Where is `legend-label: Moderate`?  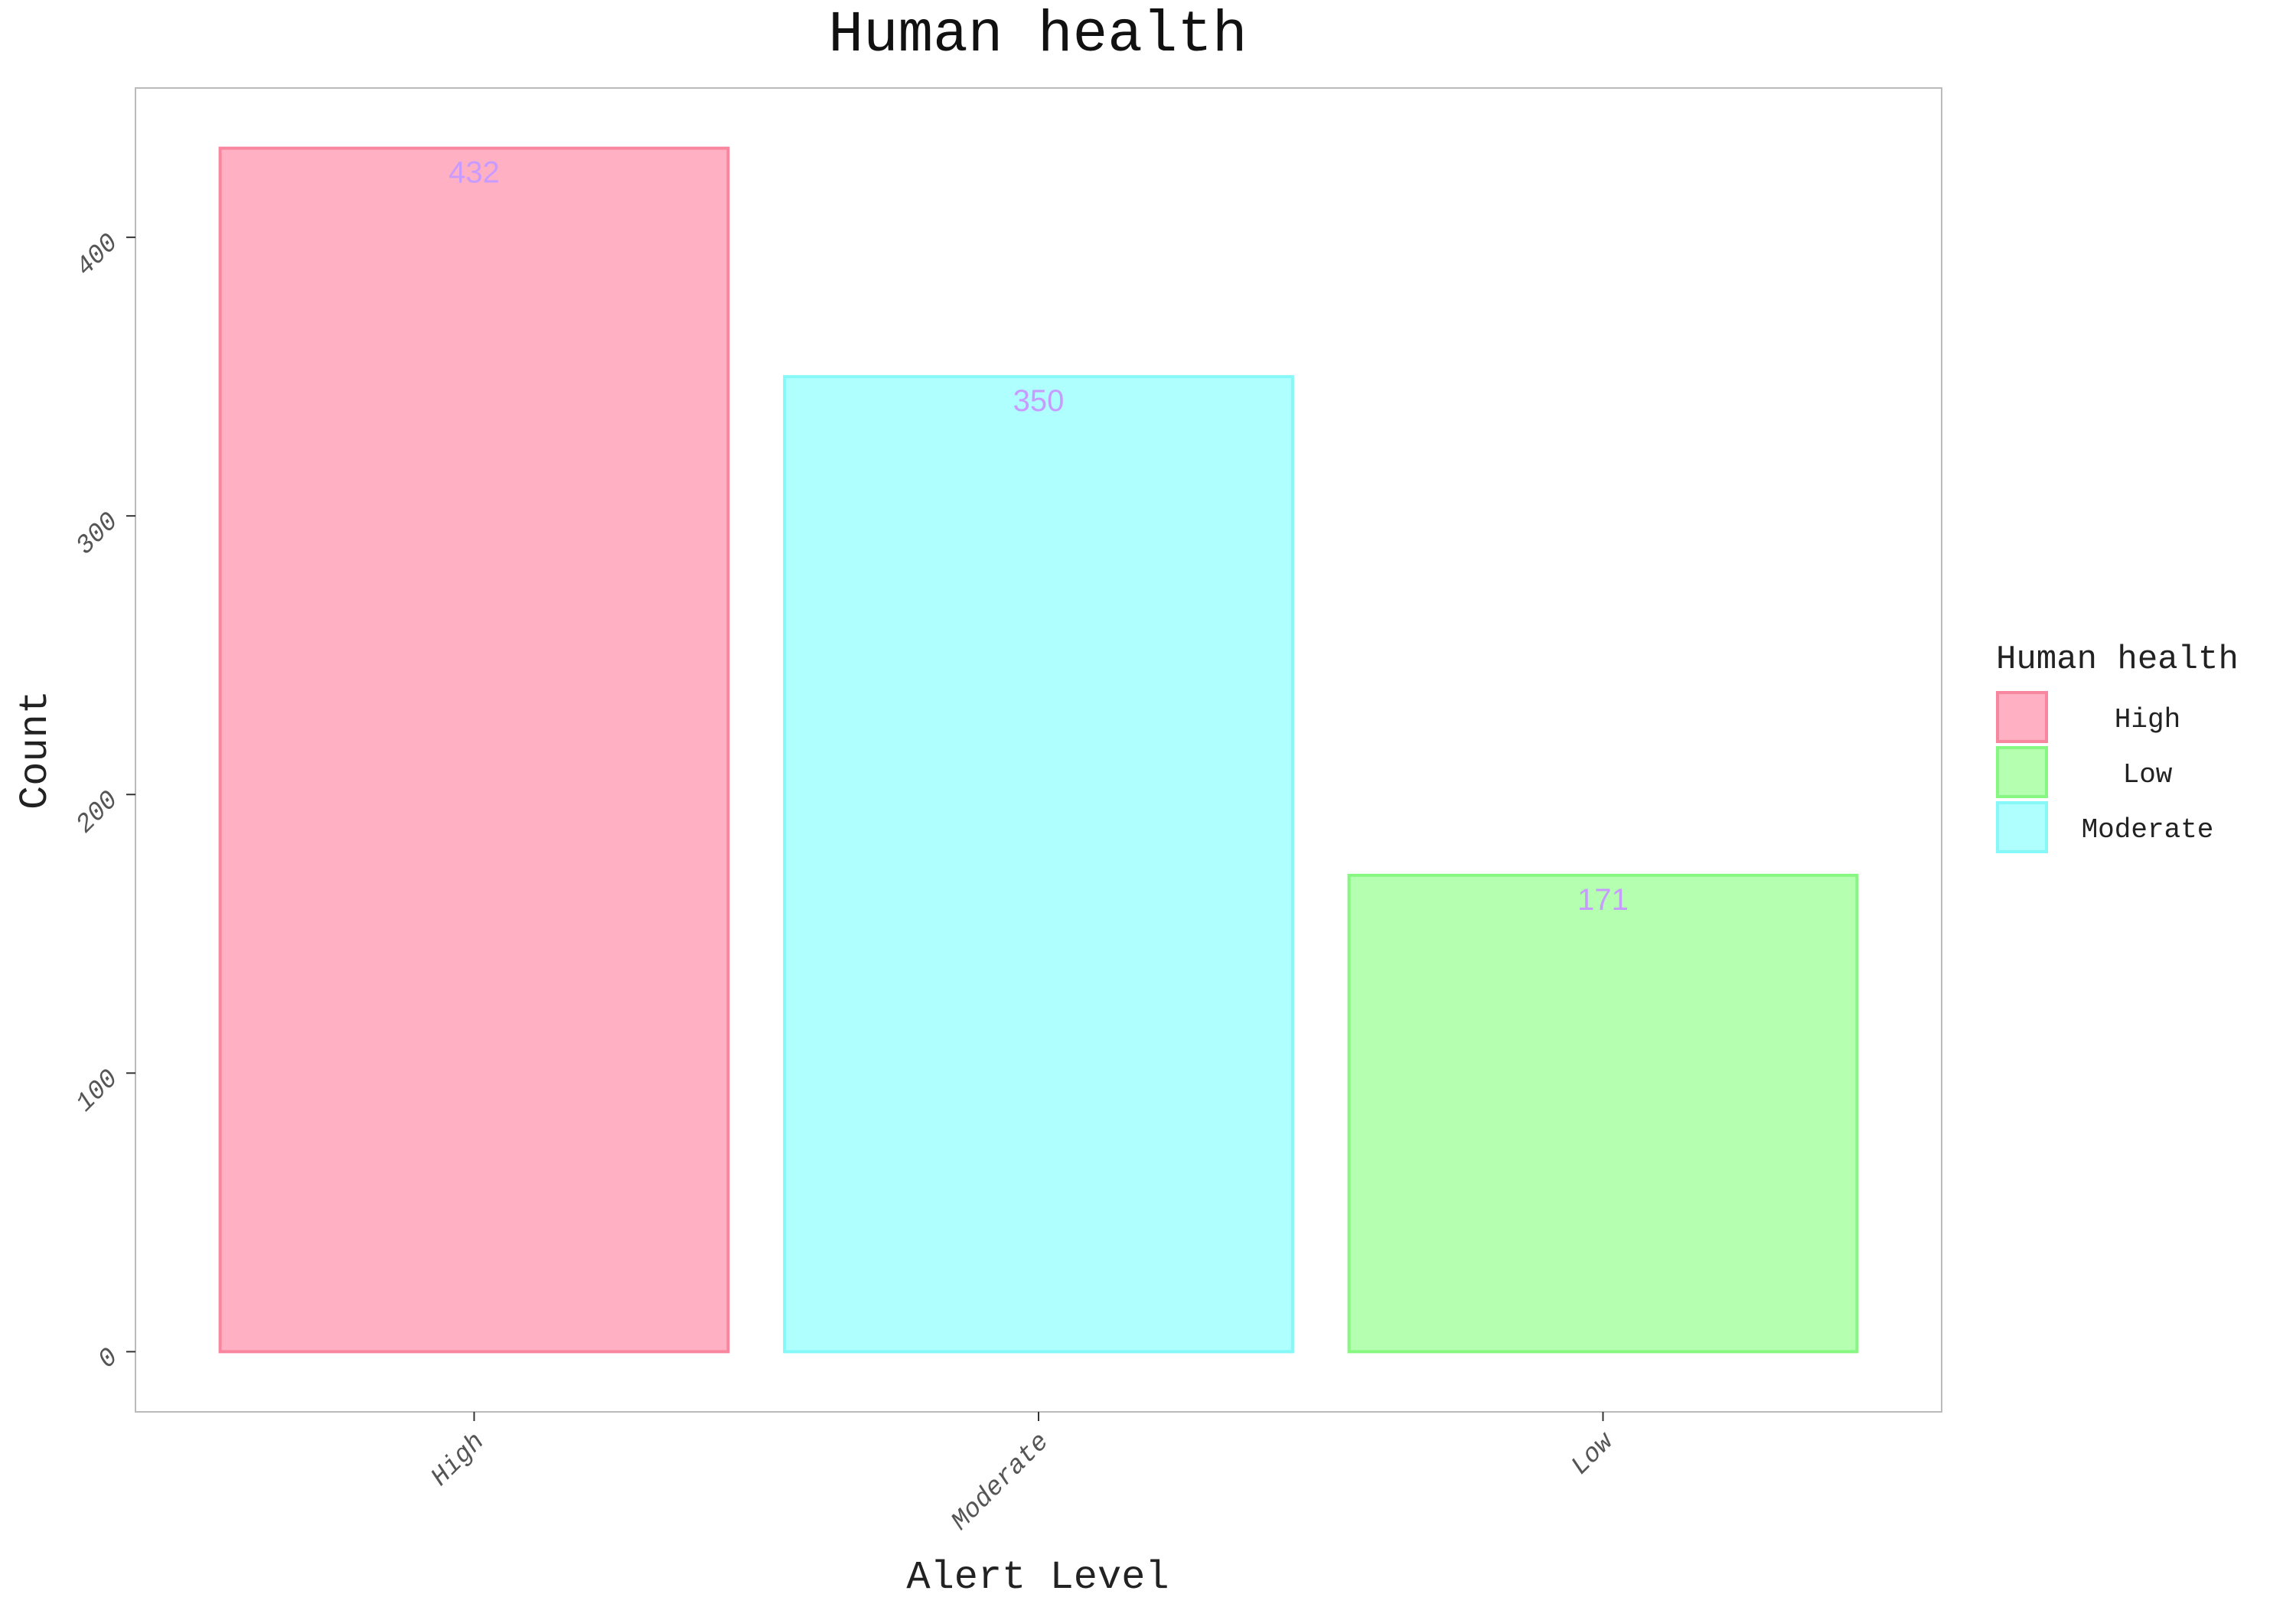
legend-label: Moderate is located at coordinates (2148, 830).